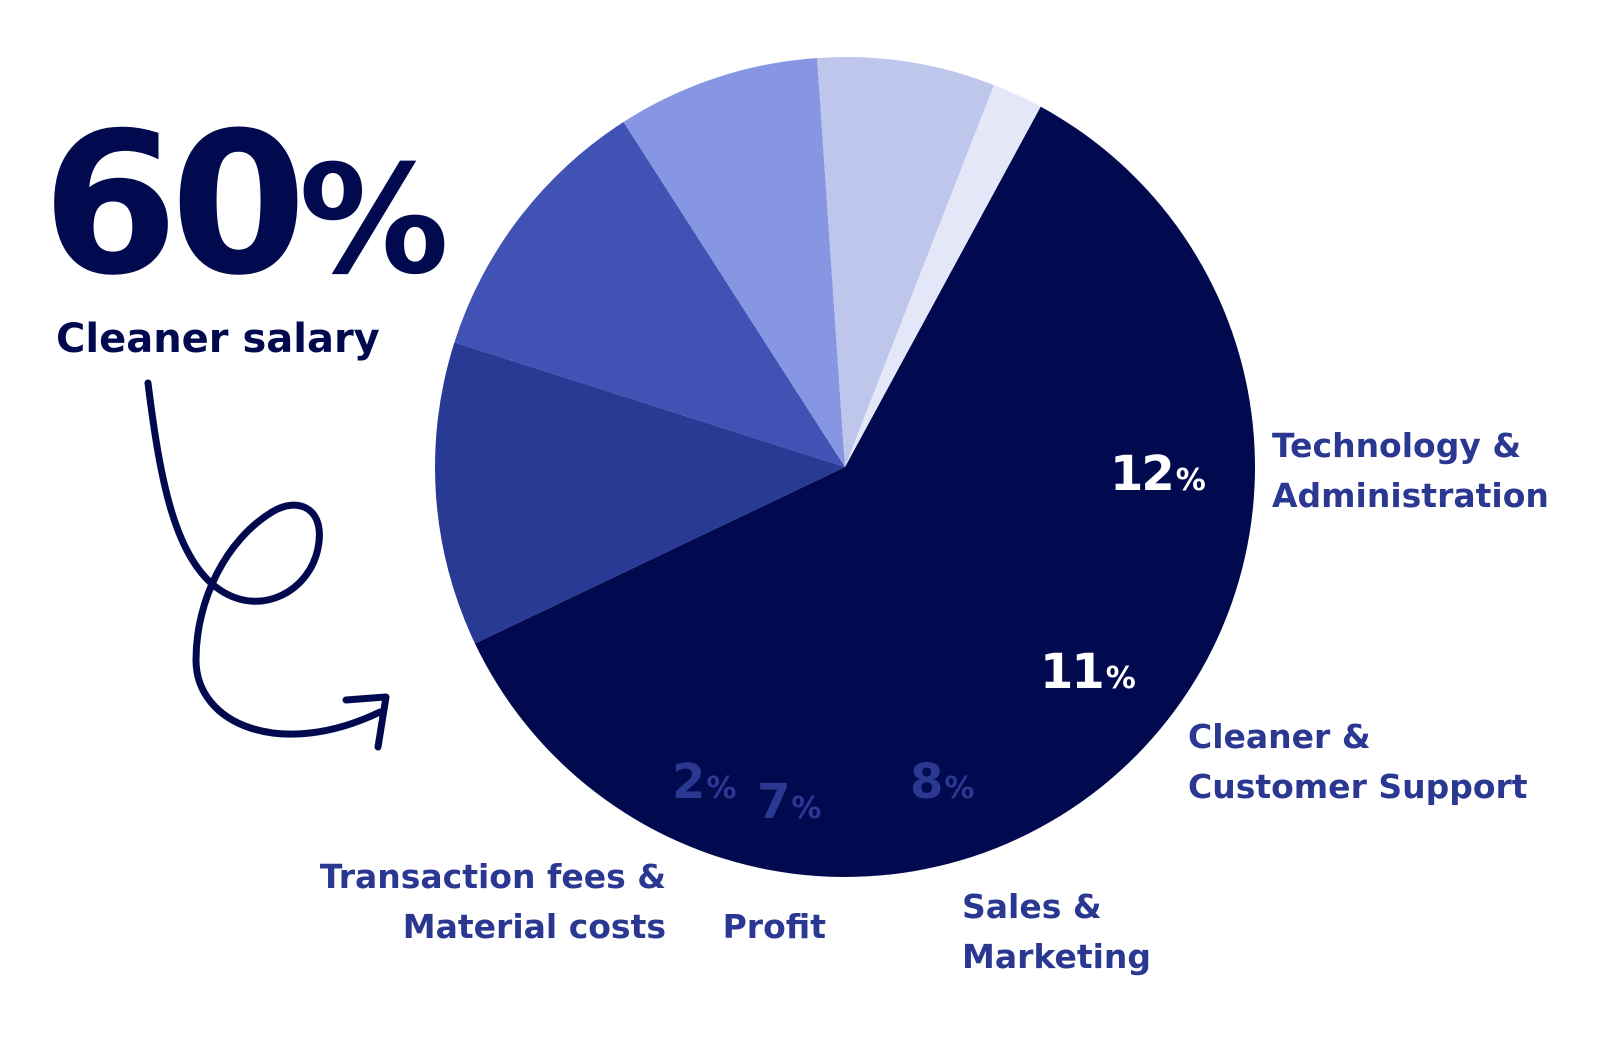  What do you see at coordinates (789, 802) in the screenshot?
I see `slice-percent-label-4: 7%` at bounding box center [789, 802].